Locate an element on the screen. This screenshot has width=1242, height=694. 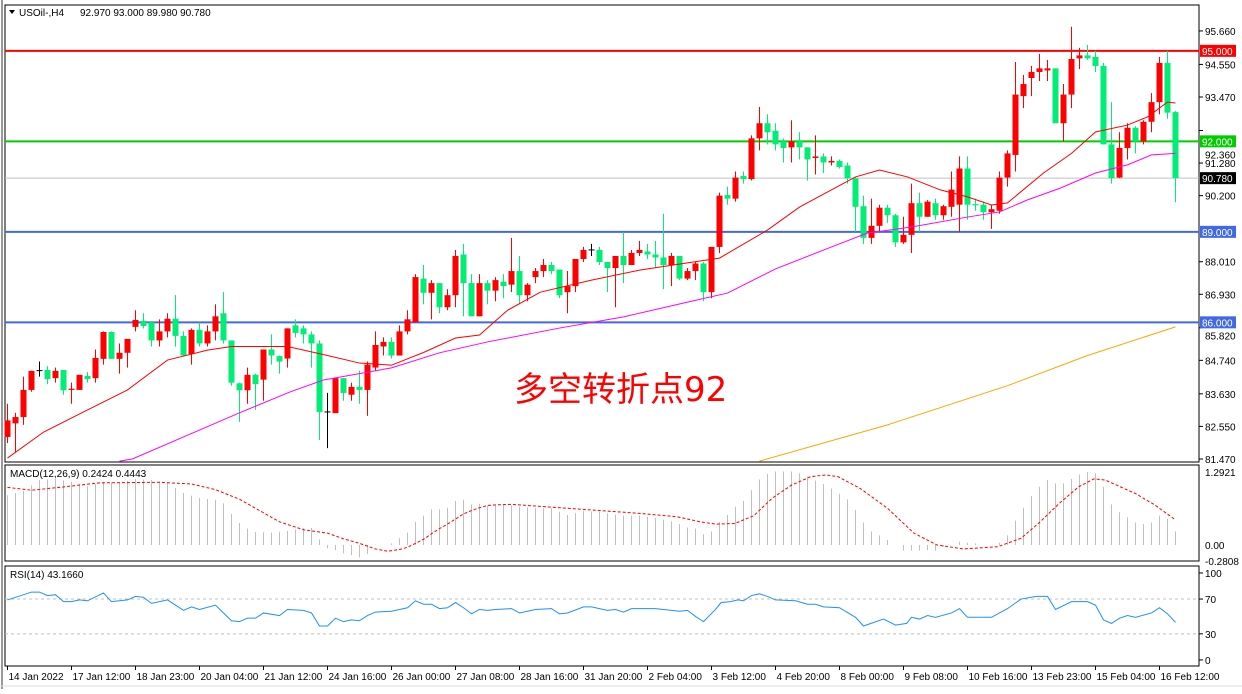
rsi-panel is located at coordinates (602, 613).